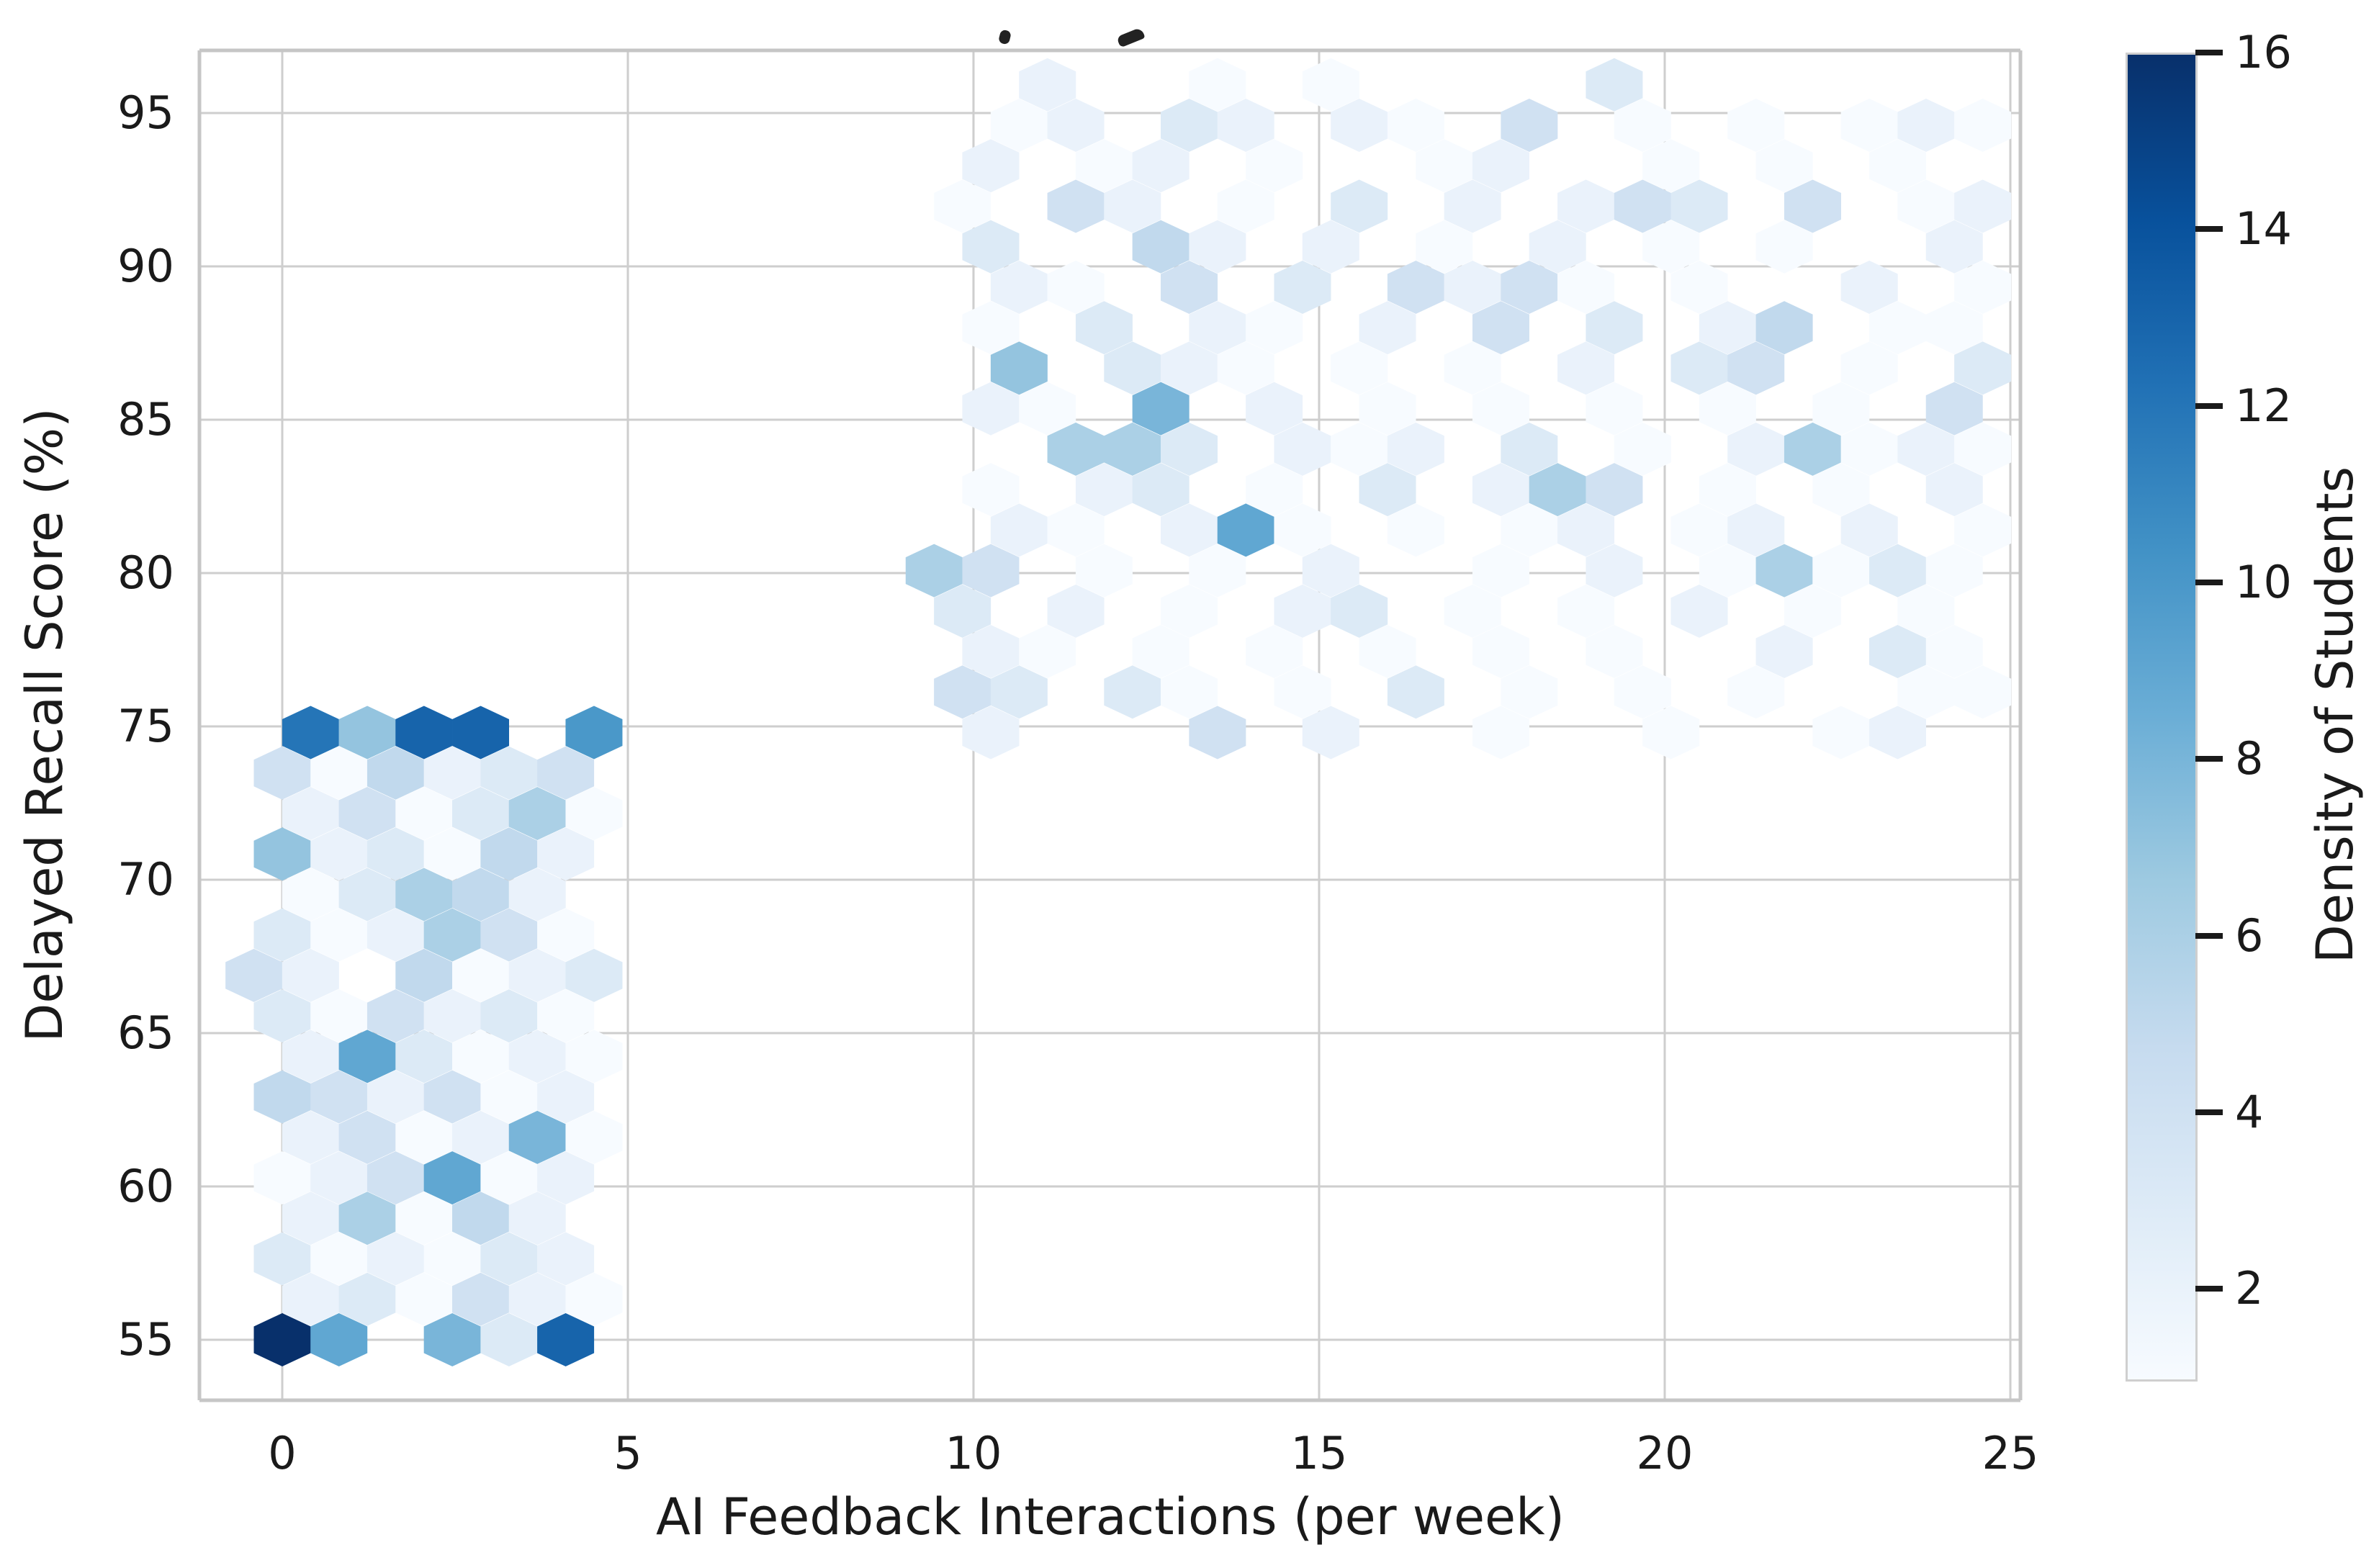  I want to click on colorbar-gradient, so click(2162, 717).